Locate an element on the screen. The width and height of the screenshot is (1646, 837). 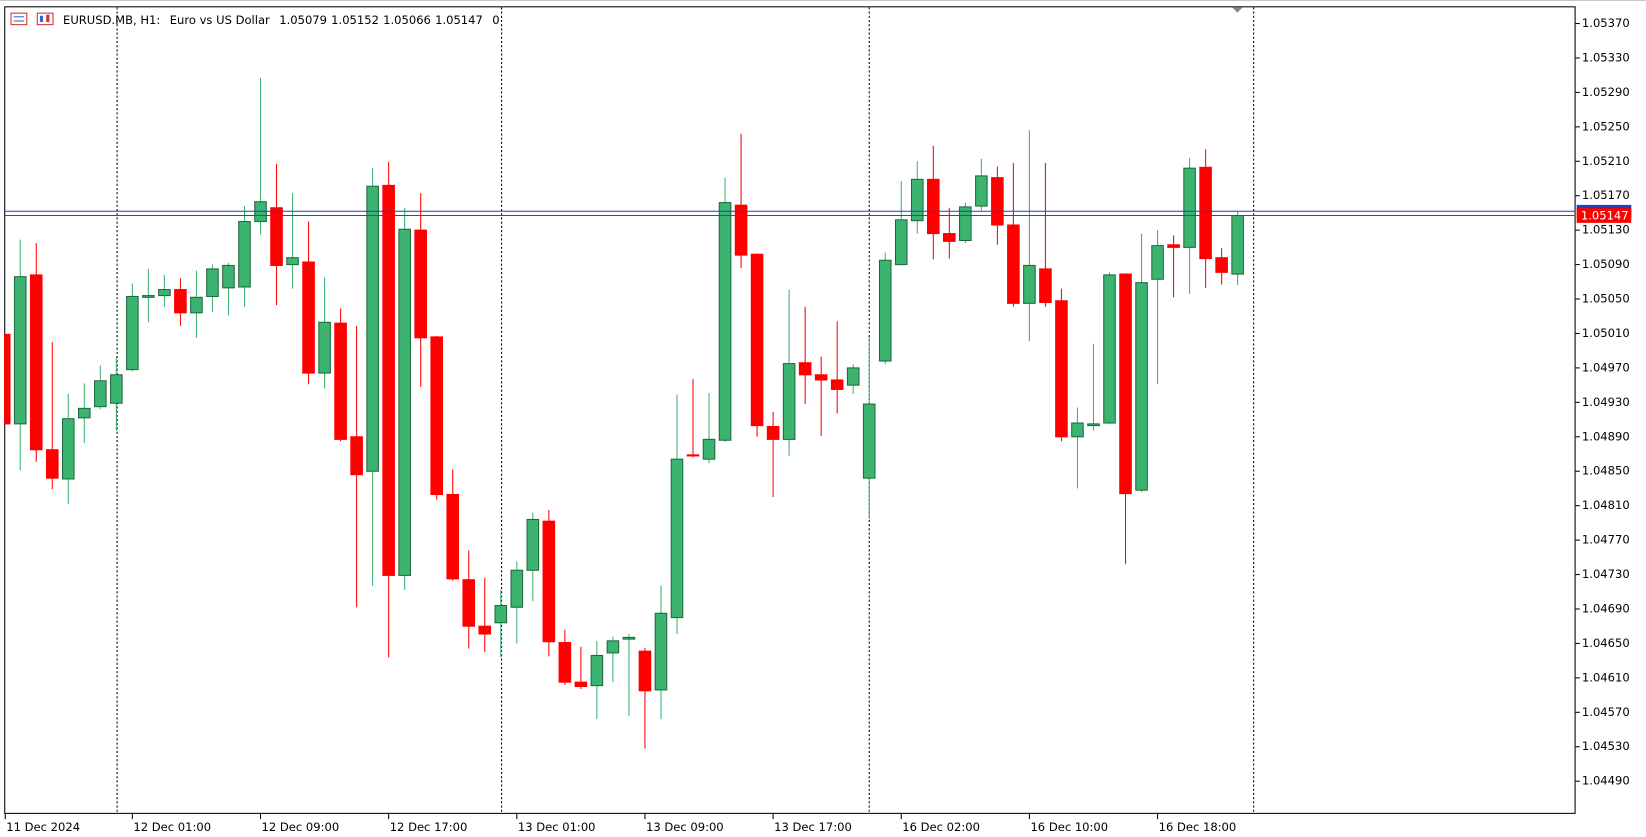
shift-marker is located at coordinates (1237, 10).